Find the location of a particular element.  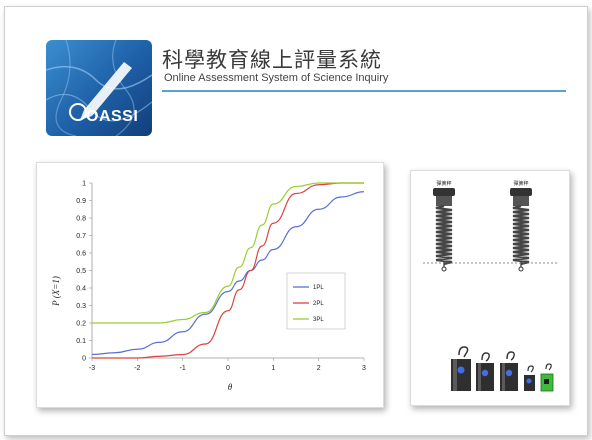

x-tick-label: -2 is located at coordinates (137, 368).